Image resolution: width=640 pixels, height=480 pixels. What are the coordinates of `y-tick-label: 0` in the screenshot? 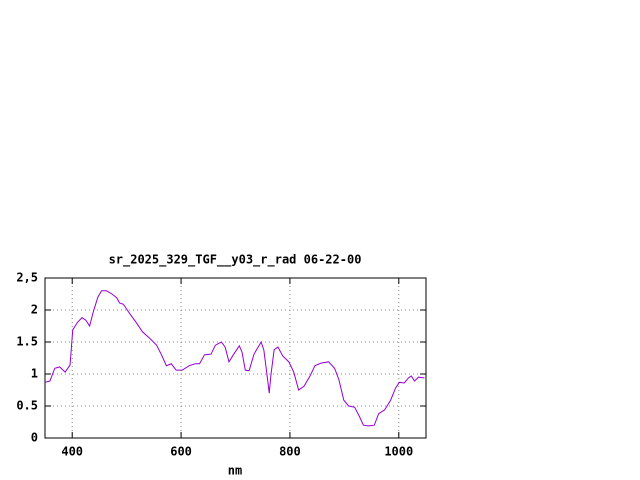 It's located at (34, 438).